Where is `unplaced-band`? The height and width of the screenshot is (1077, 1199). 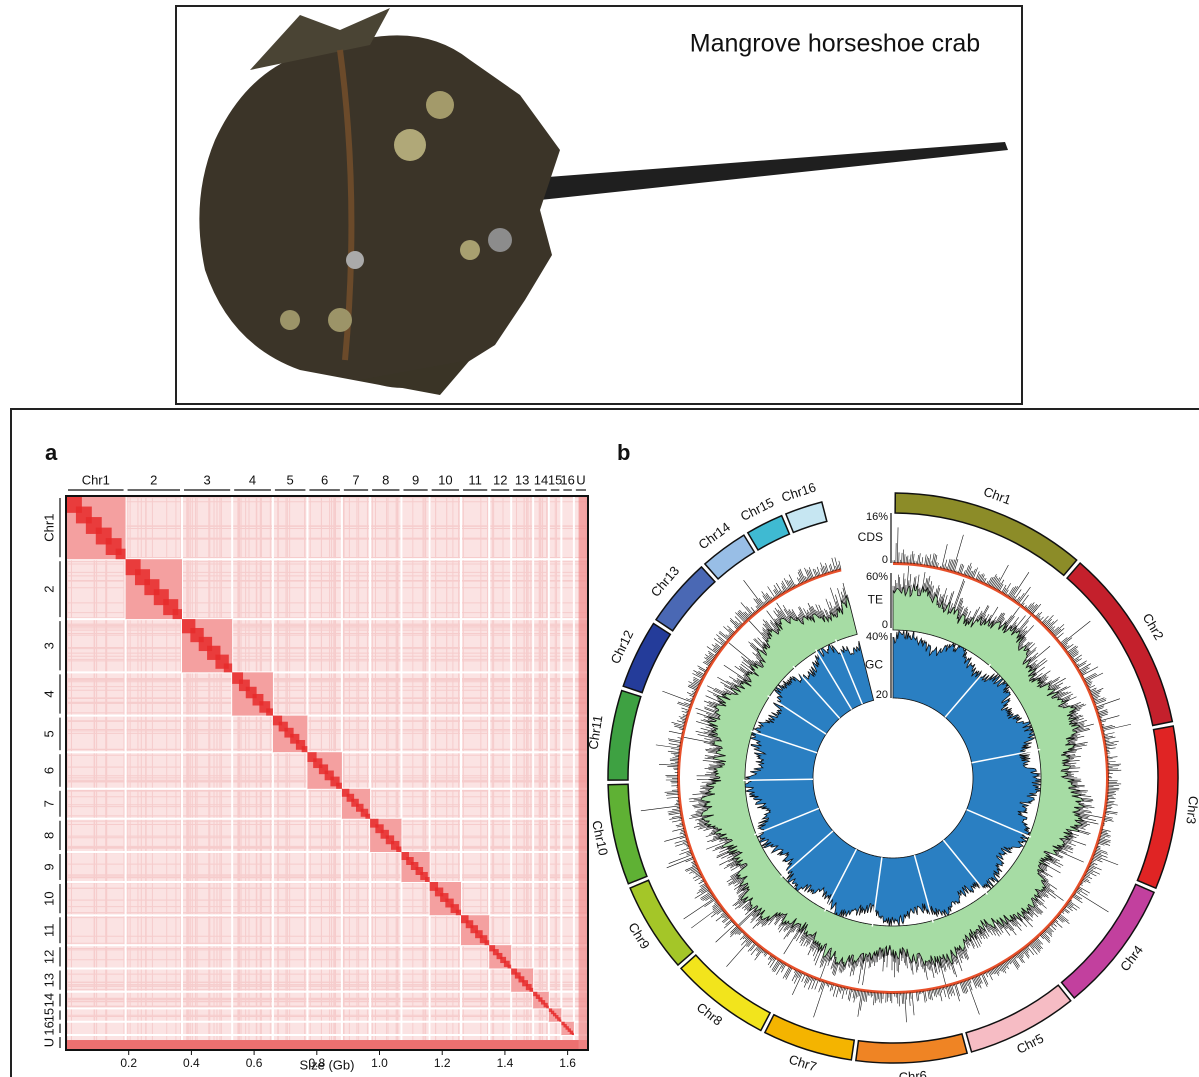 unplaced-band is located at coordinates (583, 773).